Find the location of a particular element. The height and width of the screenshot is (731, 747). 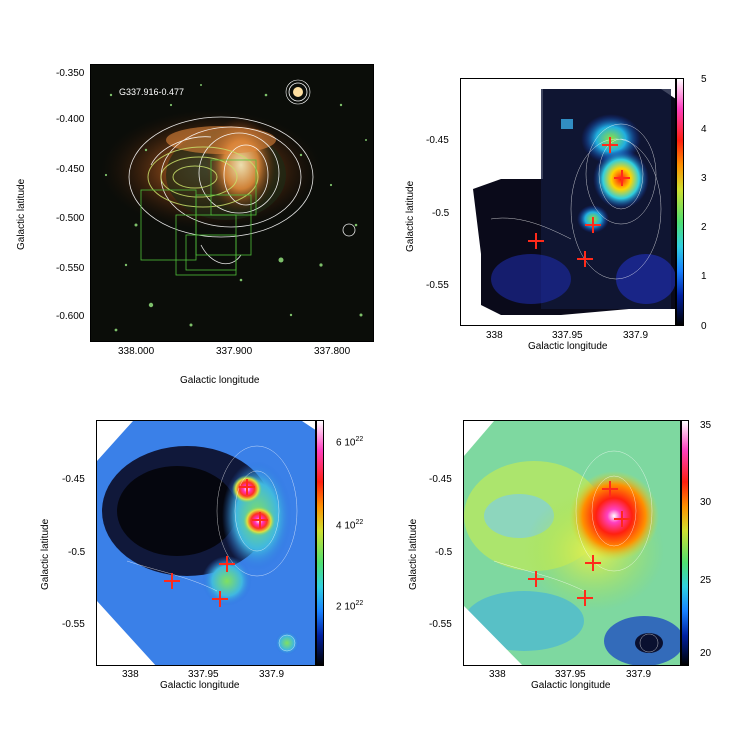

panel-a-ytick: -0.450 is located at coordinates (70, 169).